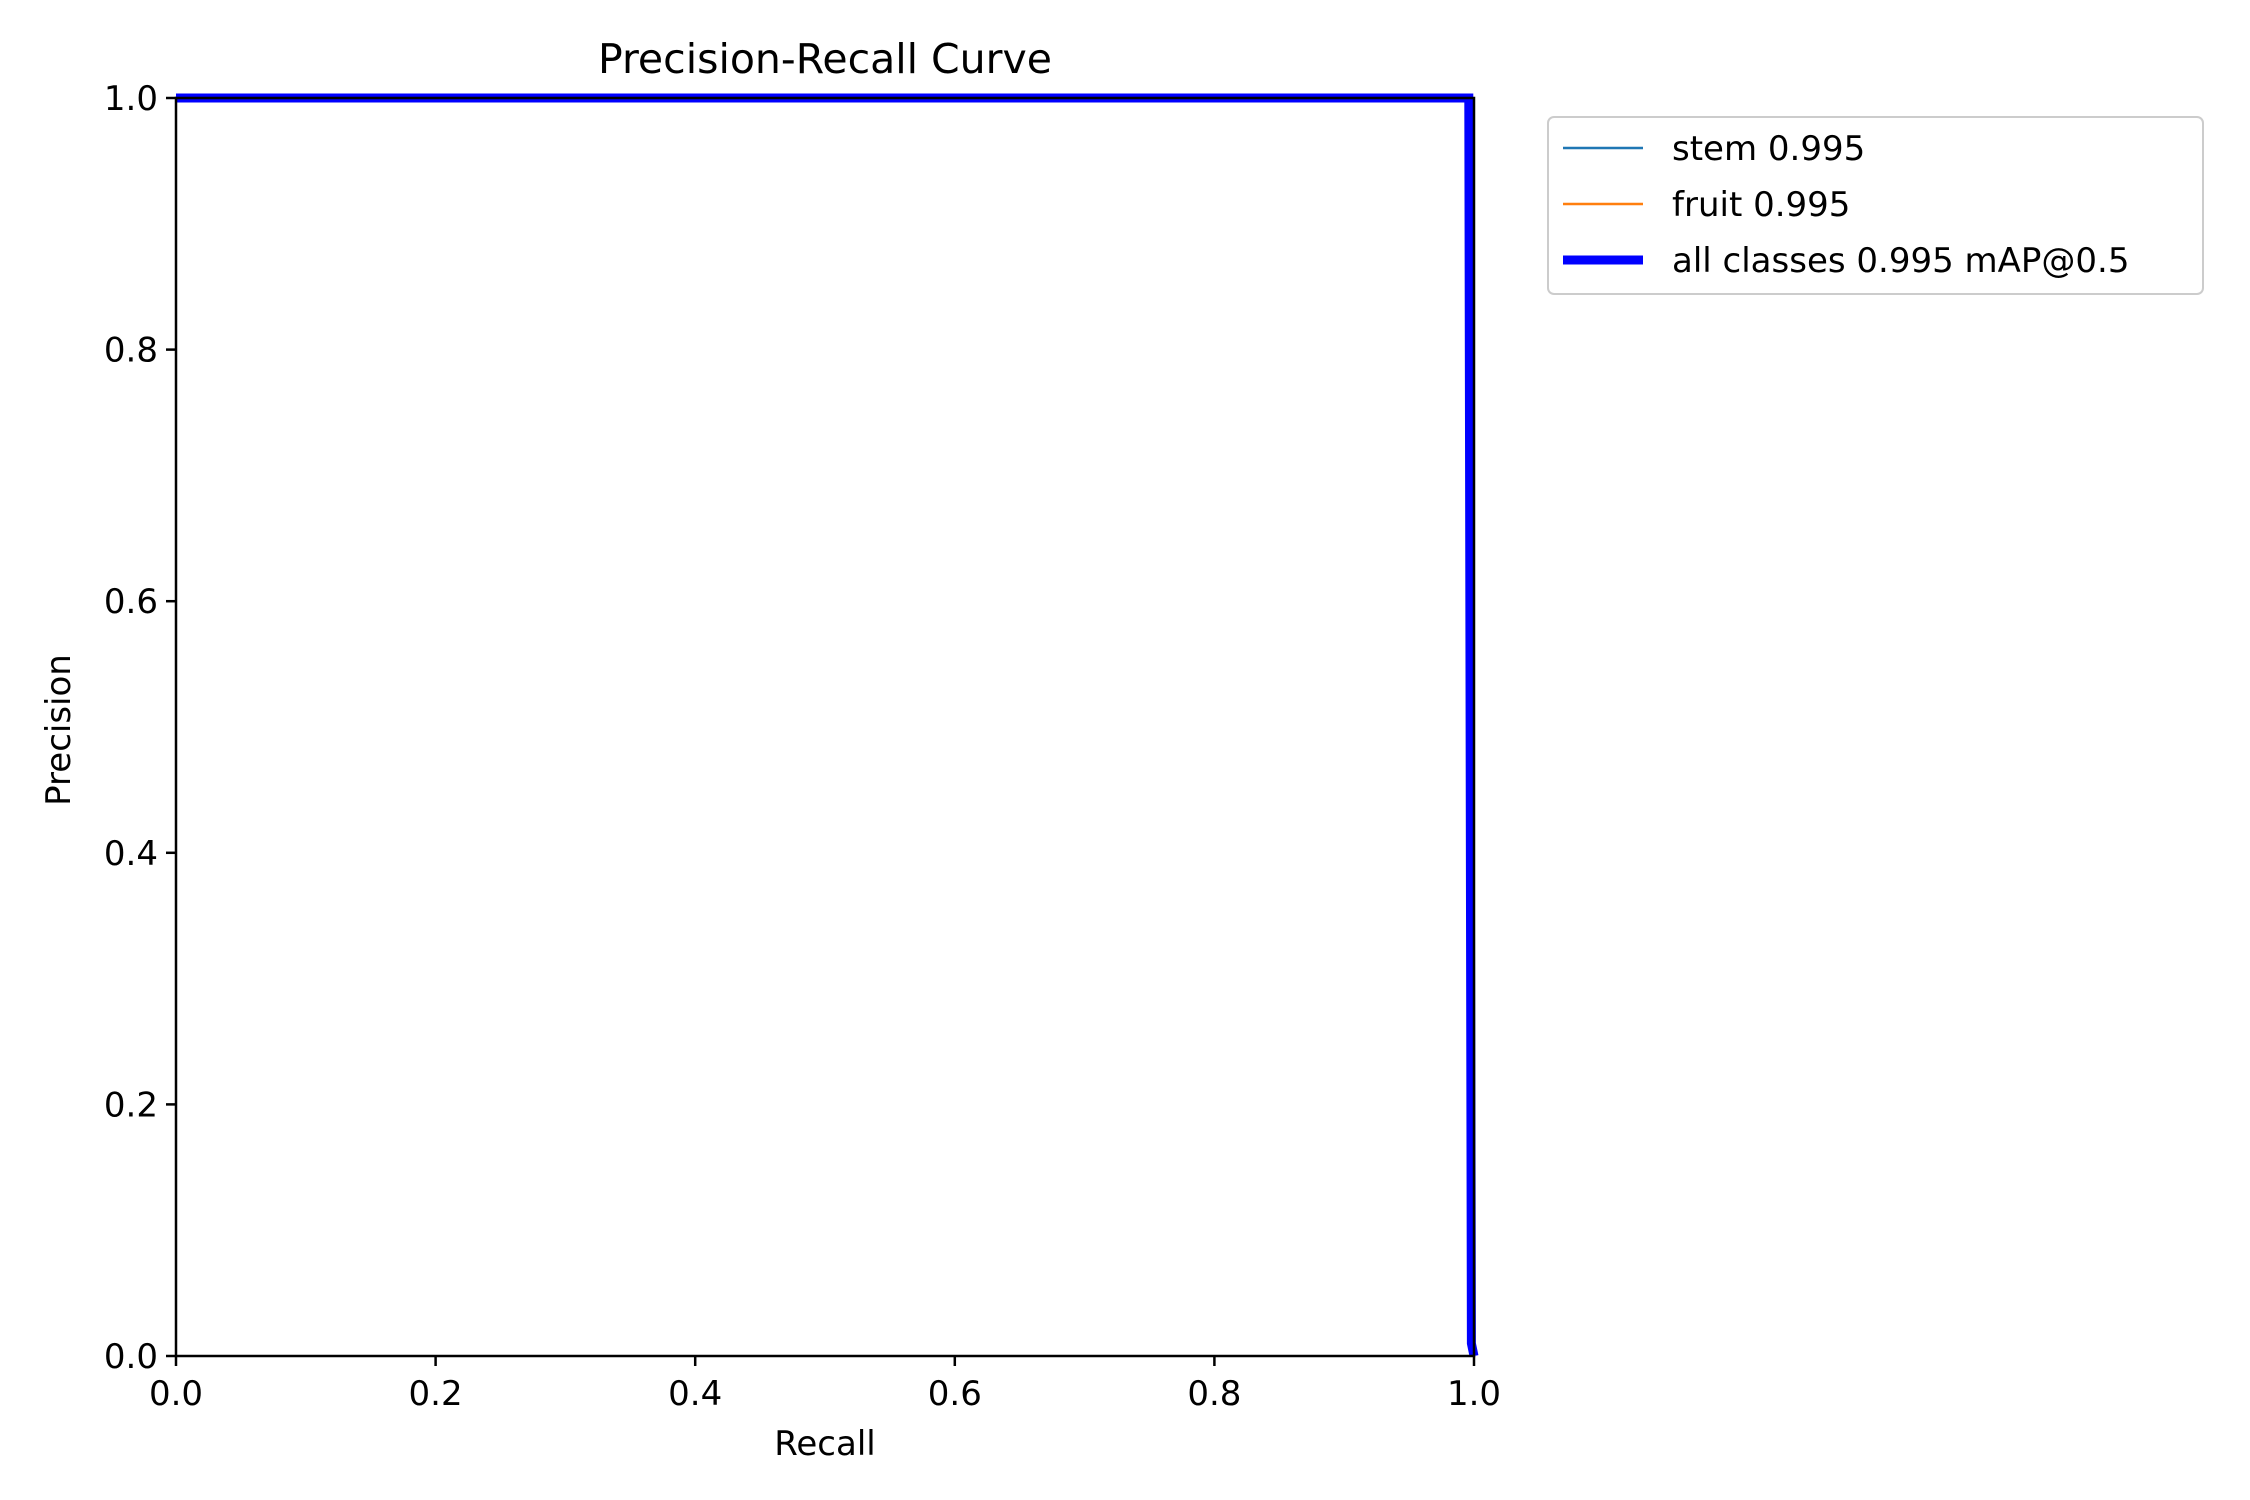 The width and height of the screenshot is (2250, 1500). What do you see at coordinates (59, 730) in the screenshot?
I see `y-axis-label: Precision` at bounding box center [59, 730].